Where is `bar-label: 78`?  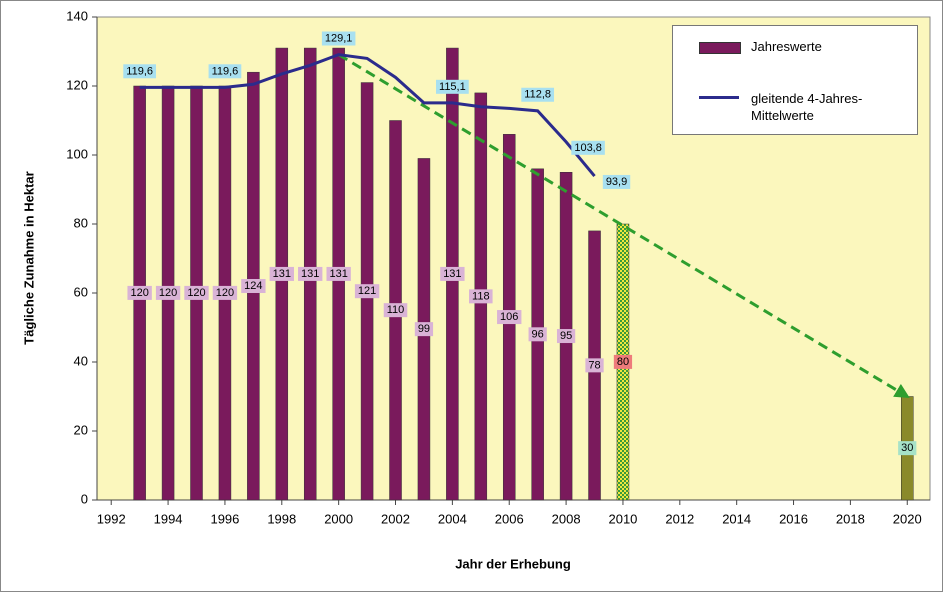
bar-label: 78 is located at coordinates (594, 365).